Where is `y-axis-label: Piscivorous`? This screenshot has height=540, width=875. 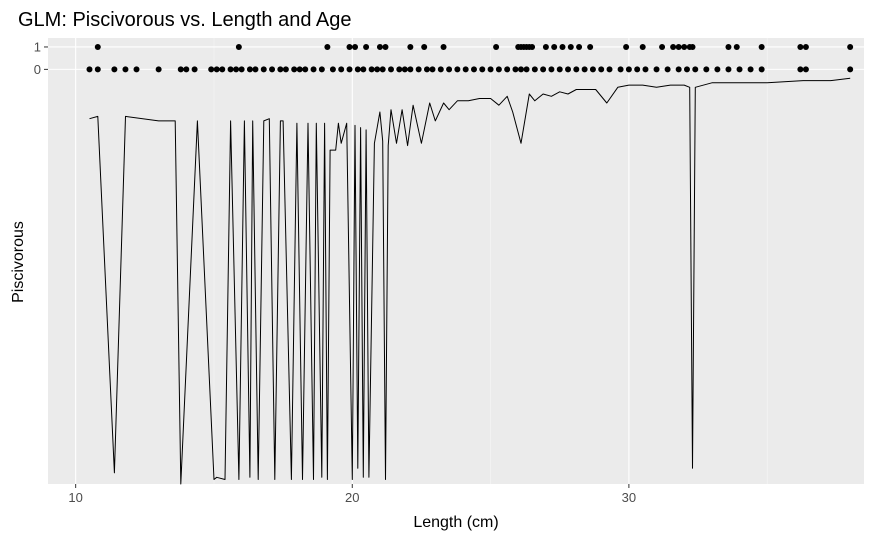
y-axis-label: Piscivorous is located at coordinates (18, 262).